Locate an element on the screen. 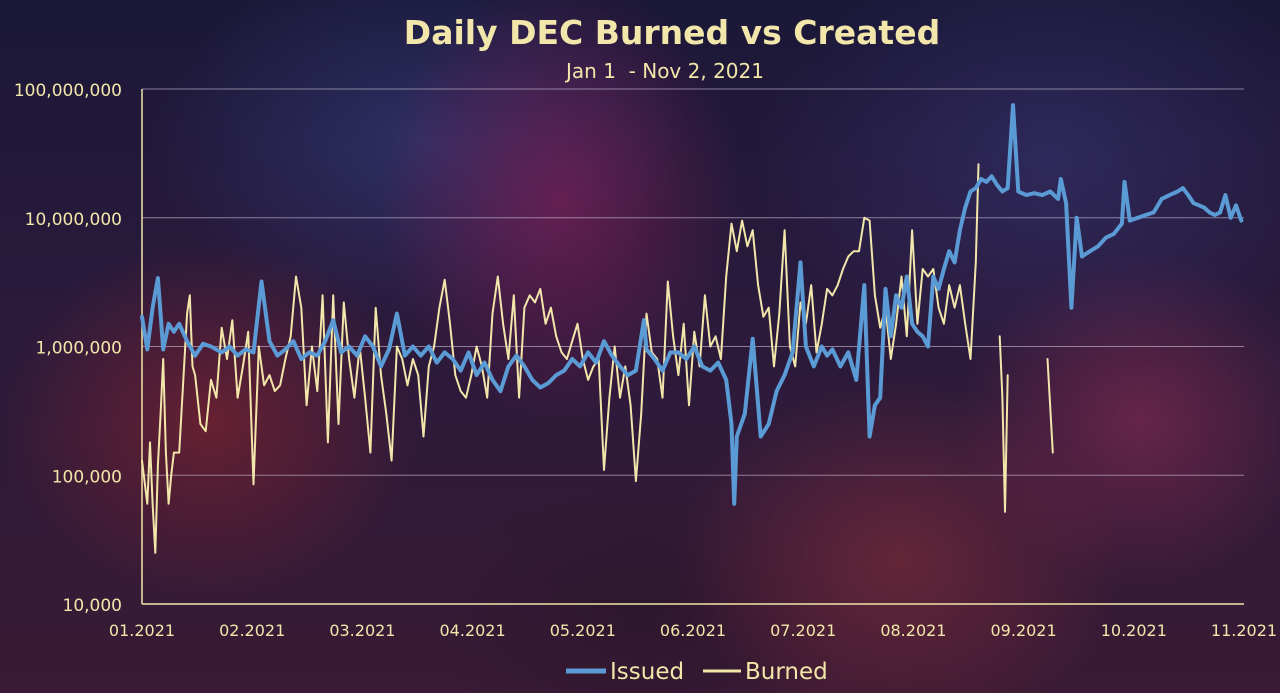 This screenshot has width=1280, height=693. x-tick-label: 09.2021 is located at coordinates (1024, 630).